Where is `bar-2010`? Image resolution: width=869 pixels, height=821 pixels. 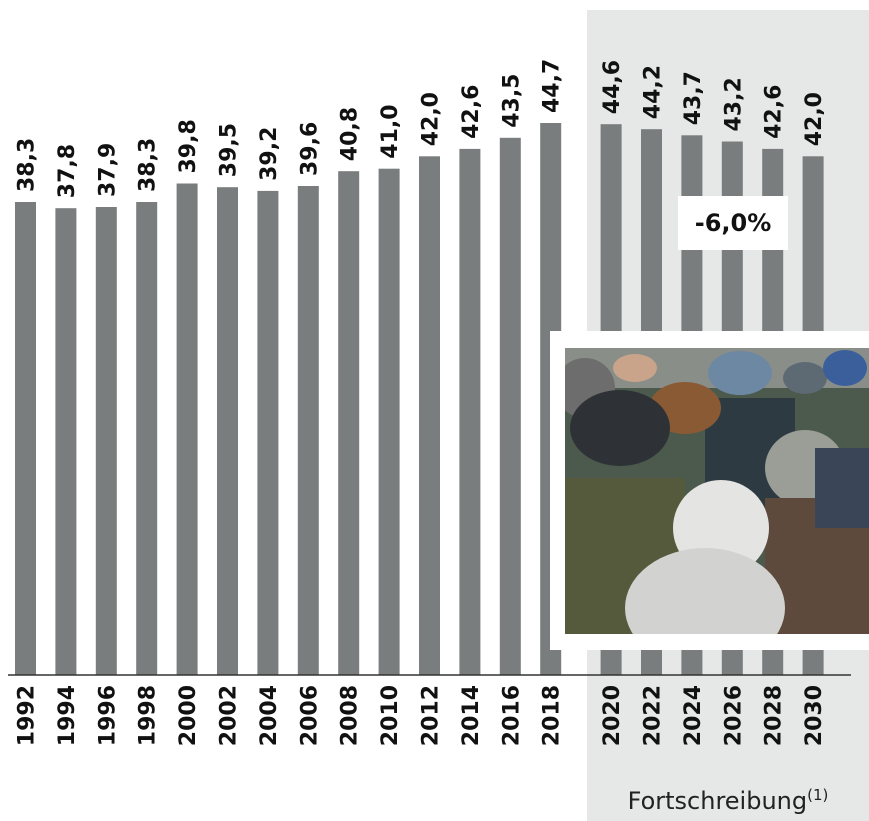
bar-2010 is located at coordinates (389, 421).